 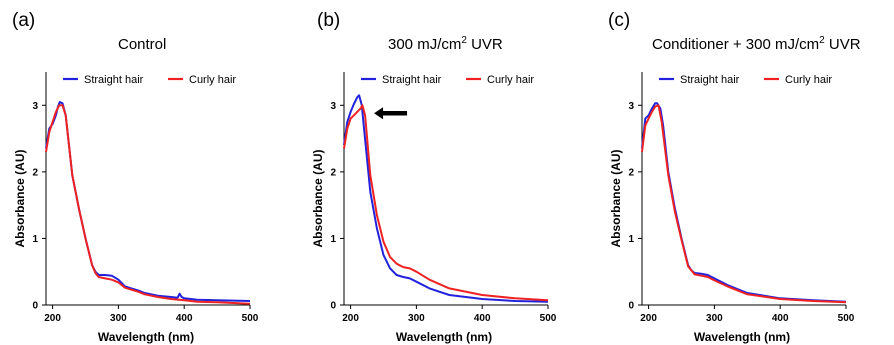 What do you see at coordinates (619, 20) in the screenshot?
I see `panel-letter: (c)` at bounding box center [619, 20].